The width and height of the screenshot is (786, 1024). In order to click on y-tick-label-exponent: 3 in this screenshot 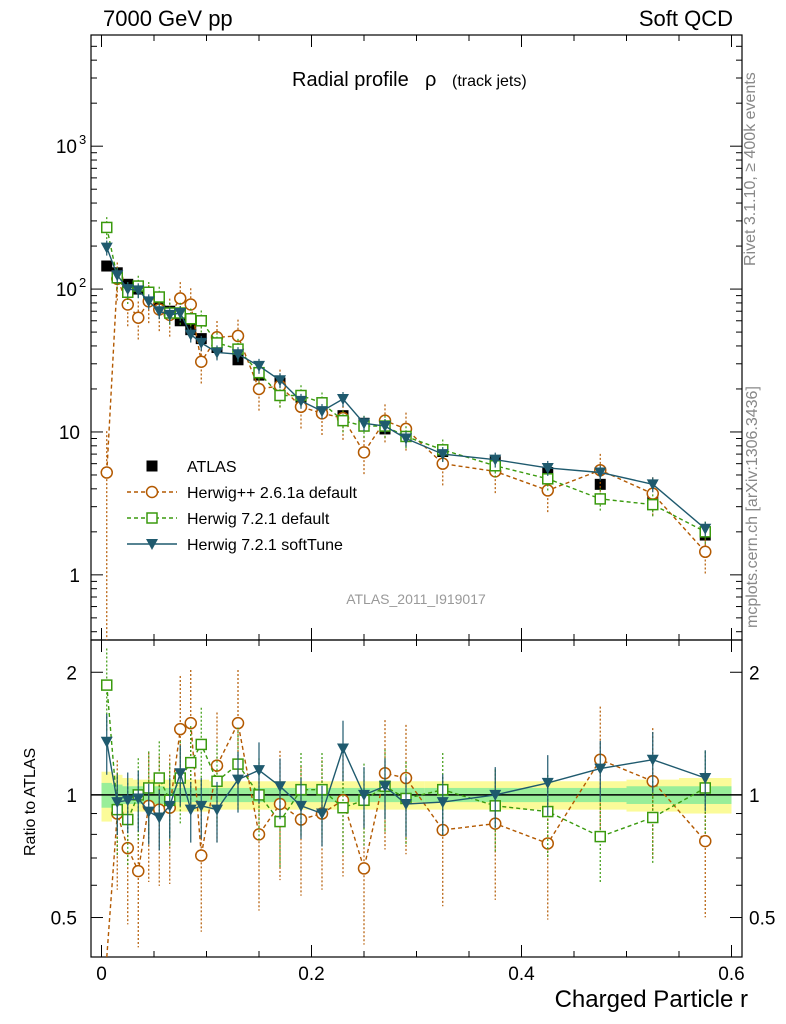, I will do `click(82, 139)`.